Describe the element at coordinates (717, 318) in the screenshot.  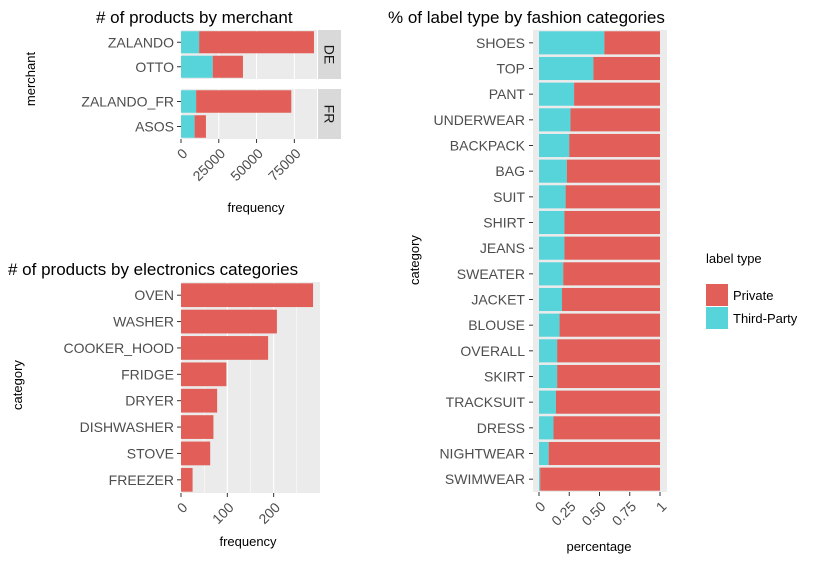
I see `legend-swatch-third-party` at that location.